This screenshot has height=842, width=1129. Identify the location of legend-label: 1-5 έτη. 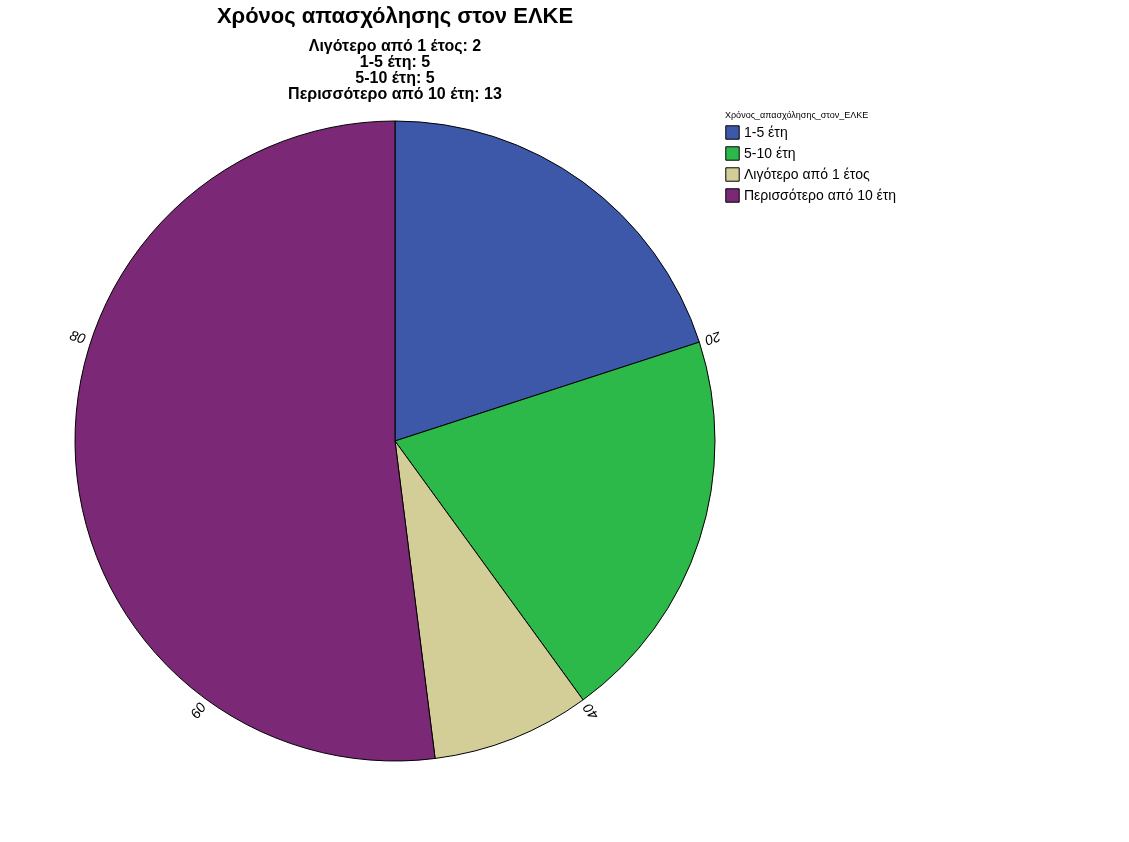
(766, 131).